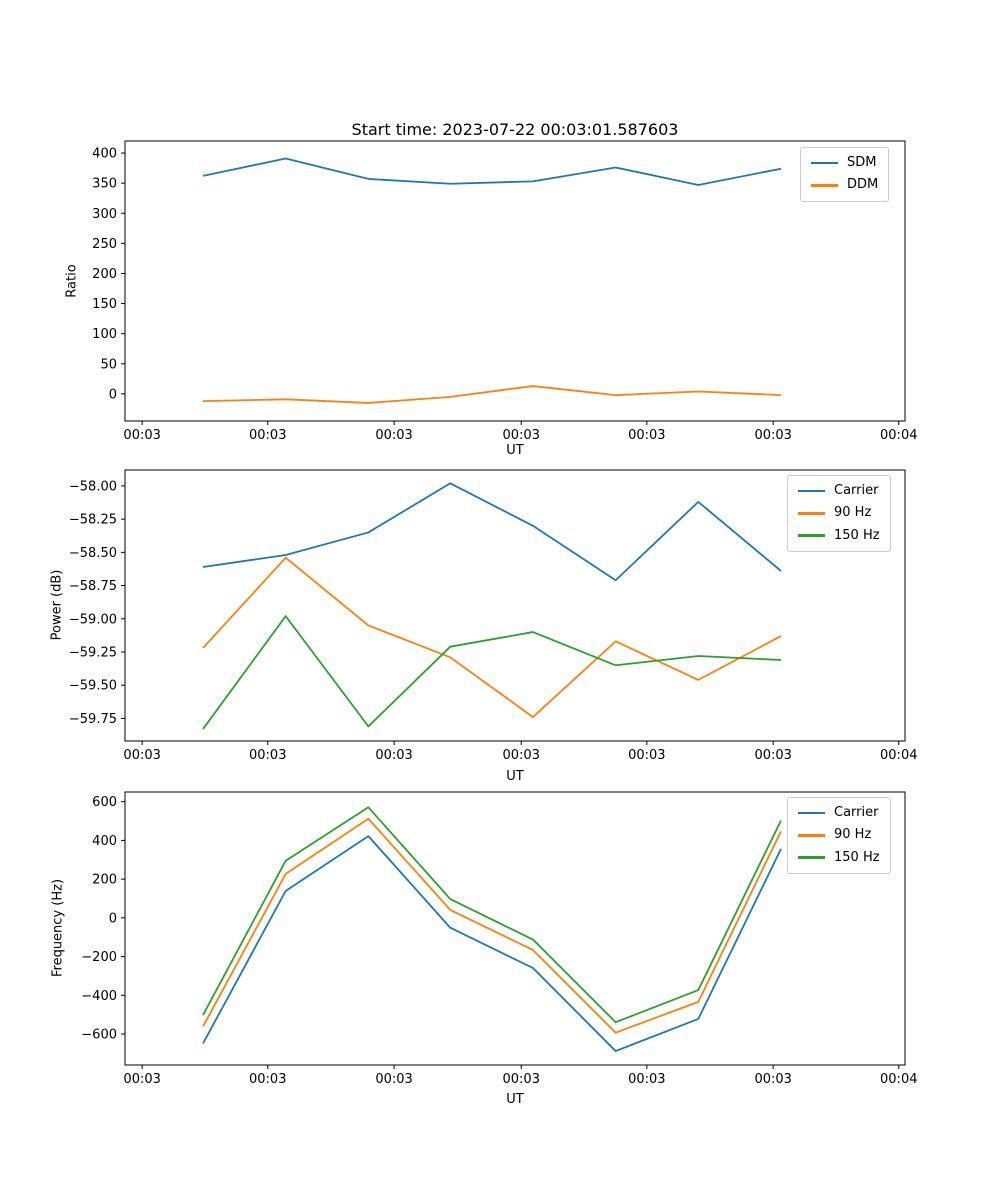  Describe the element at coordinates (862, 162) in the screenshot. I see `legend-label-sdm: SDM` at that location.